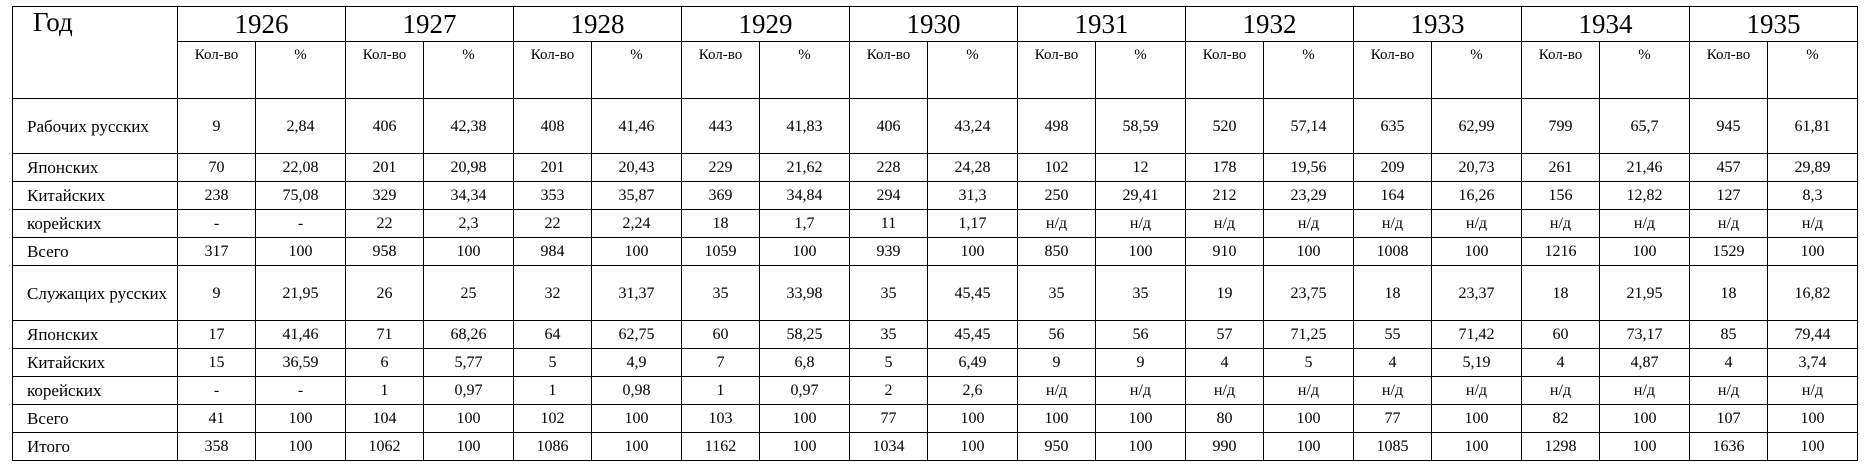 Image resolution: width=1869 pixels, height=468 pixels. What do you see at coordinates (972, 293) in the screenshot?
I see `percent-cell: 45,45` at bounding box center [972, 293].